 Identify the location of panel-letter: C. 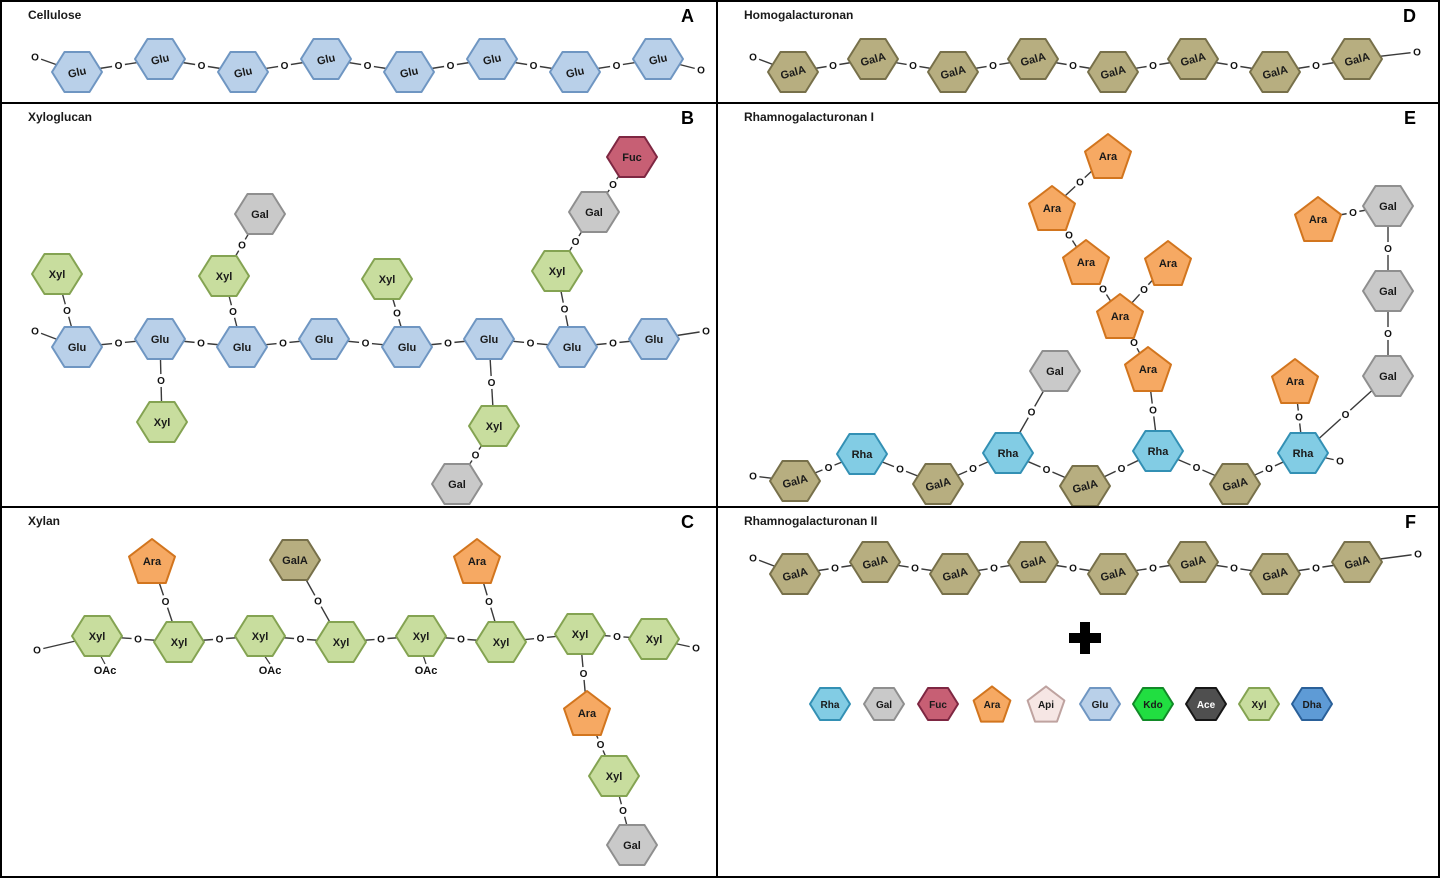
(687, 522).